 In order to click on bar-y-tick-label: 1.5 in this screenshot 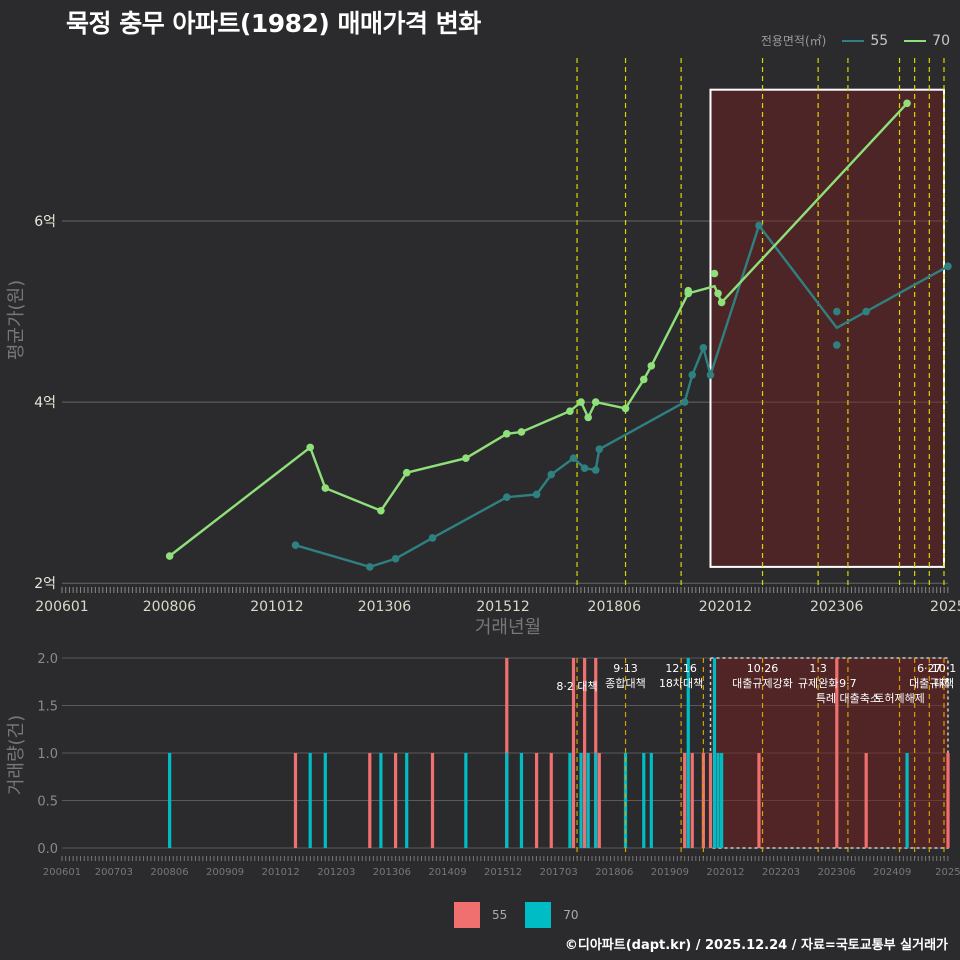, I will do `click(47, 707)`.